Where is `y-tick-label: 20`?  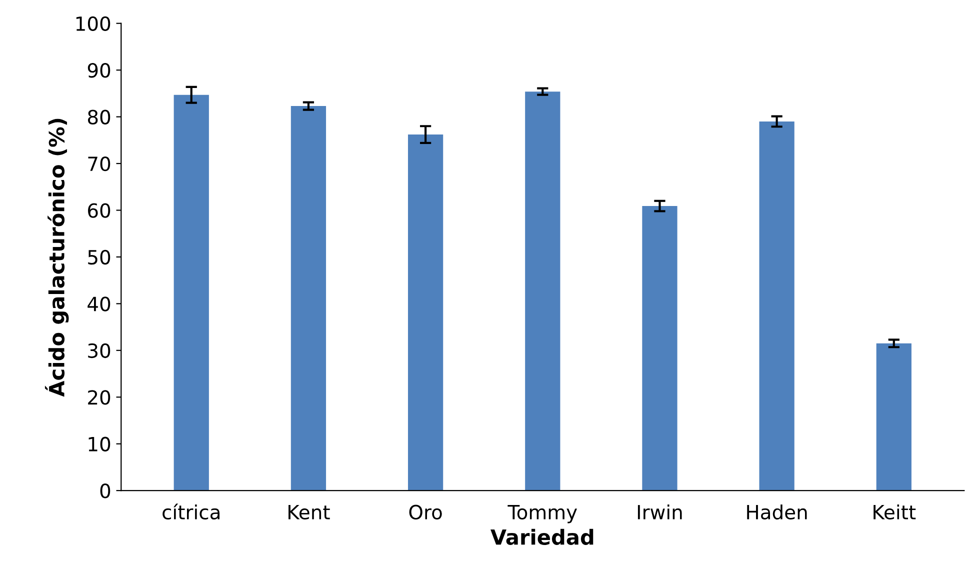 y-tick-label: 20 is located at coordinates (99, 397).